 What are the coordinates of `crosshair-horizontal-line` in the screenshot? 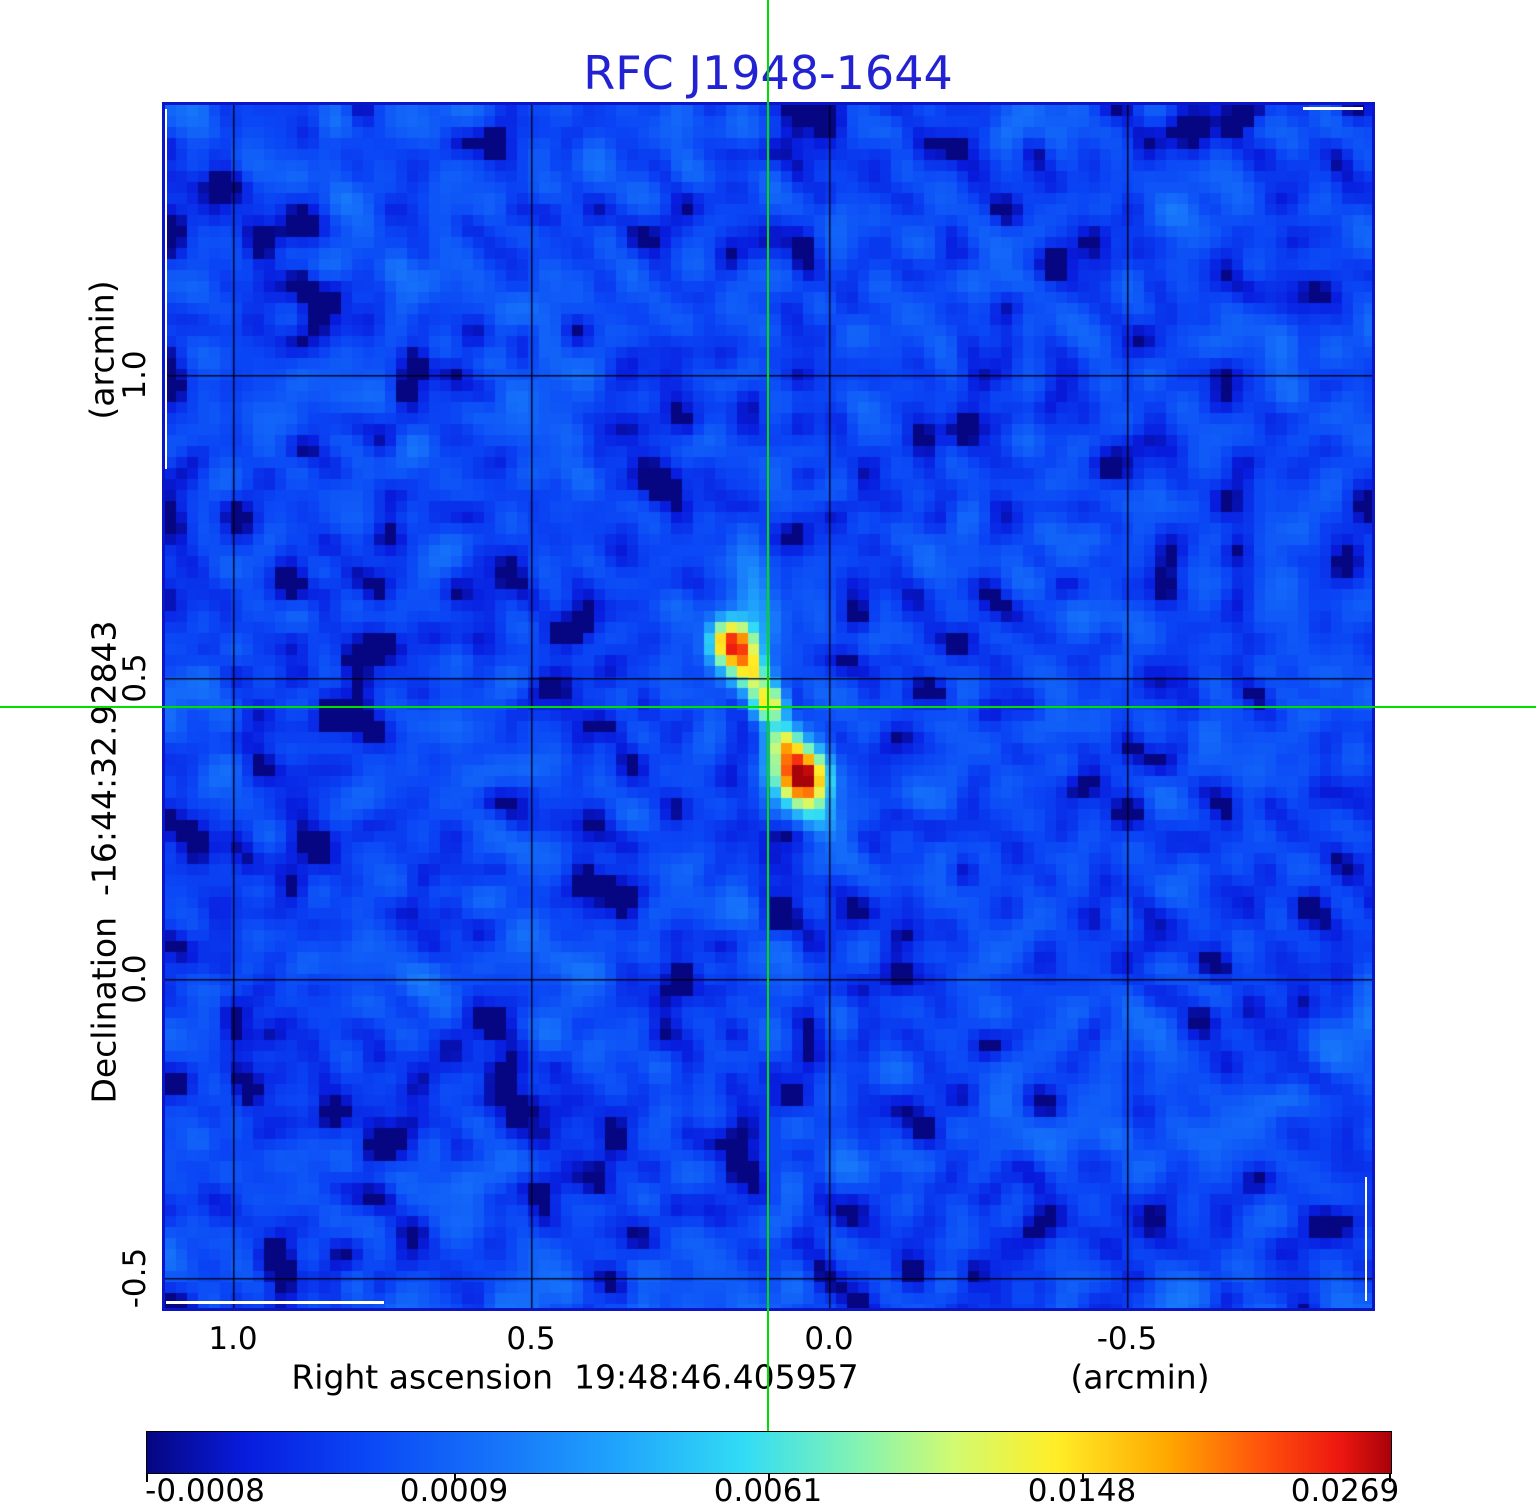 It's located at (768, 707).